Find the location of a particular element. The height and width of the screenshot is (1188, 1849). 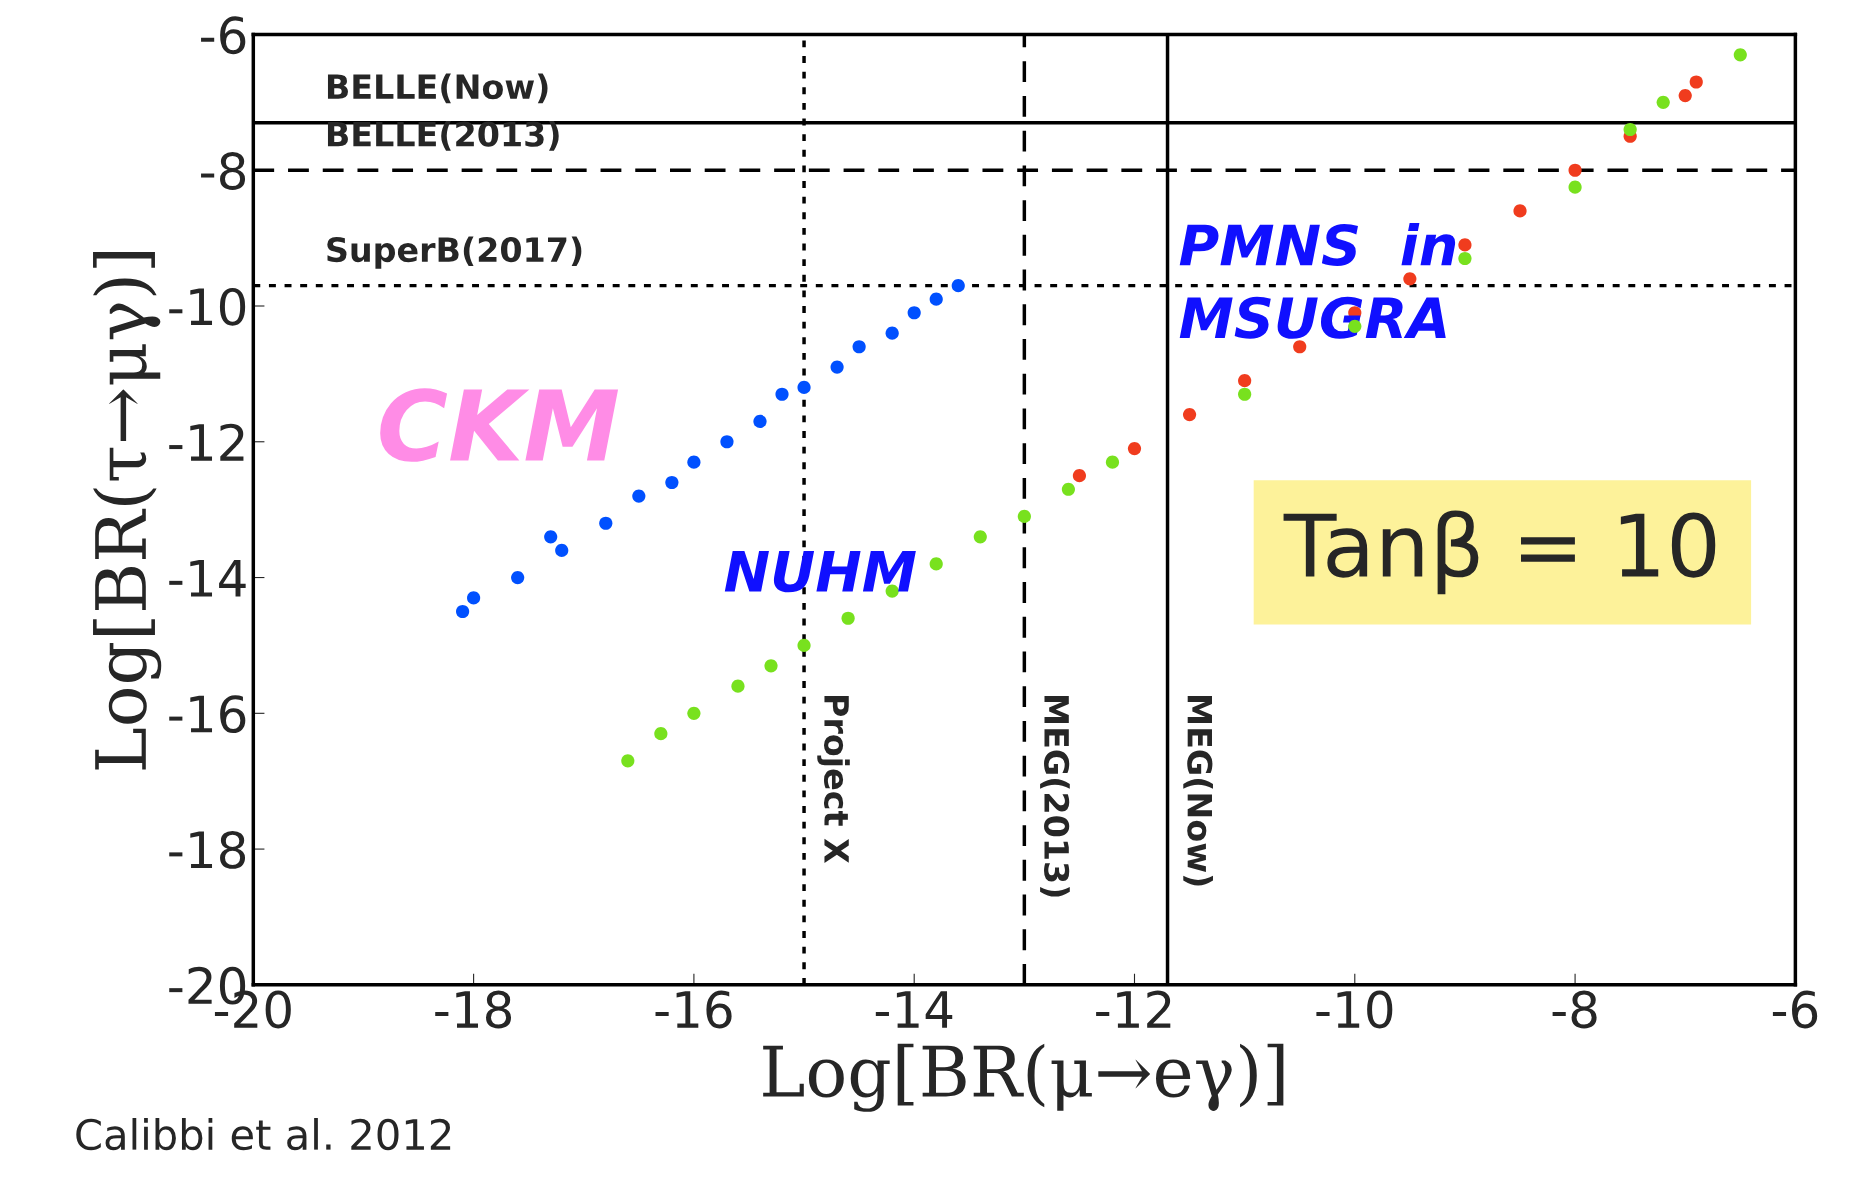

y-axis-title: Log[BR(τ→μγ)] is located at coordinates (127, 510).